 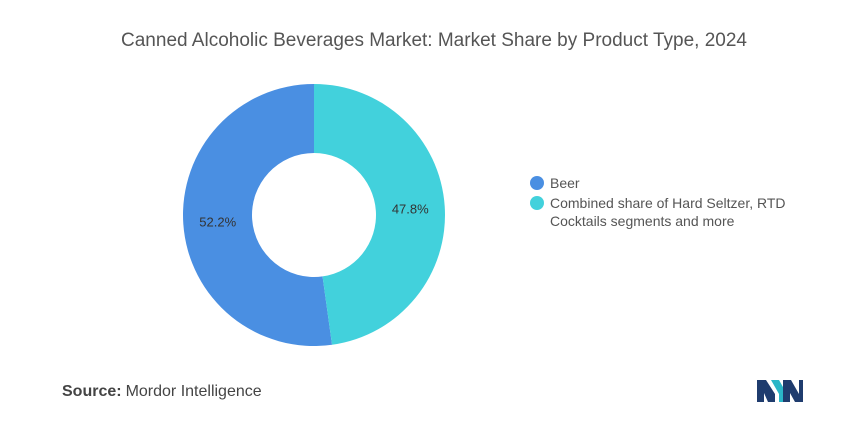 What do you see at coordinates (217, 222) in the screenshot?
I see `slice-label-0: 52.2%` at bounding box center [217, 222].